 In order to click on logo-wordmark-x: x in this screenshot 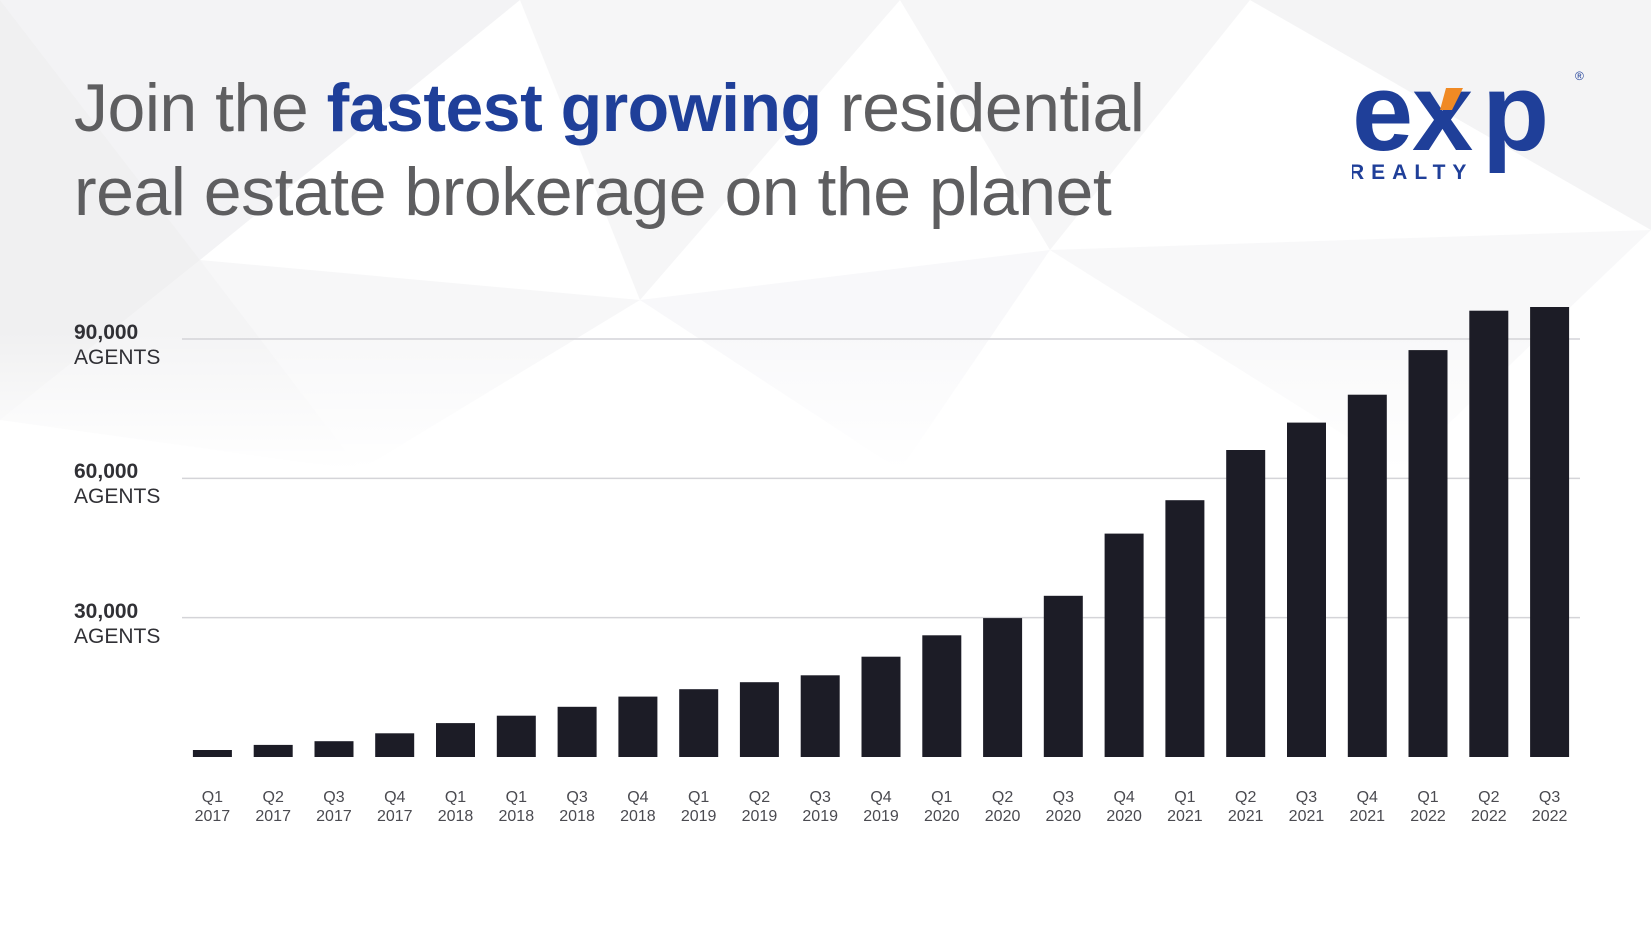, I will do `click(1442, 120)`.